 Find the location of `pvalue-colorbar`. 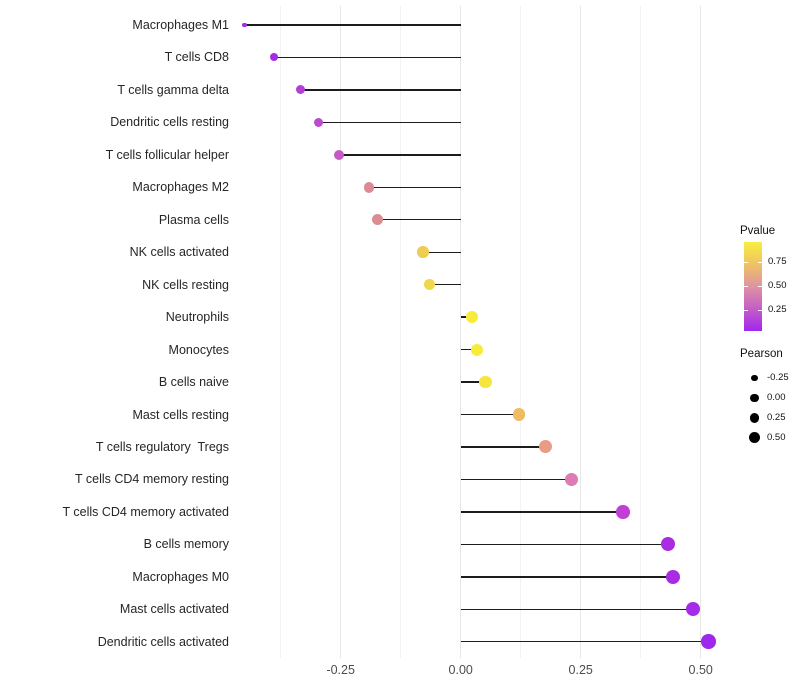

pvalue-colorbar is located at coordinates (753, 286).